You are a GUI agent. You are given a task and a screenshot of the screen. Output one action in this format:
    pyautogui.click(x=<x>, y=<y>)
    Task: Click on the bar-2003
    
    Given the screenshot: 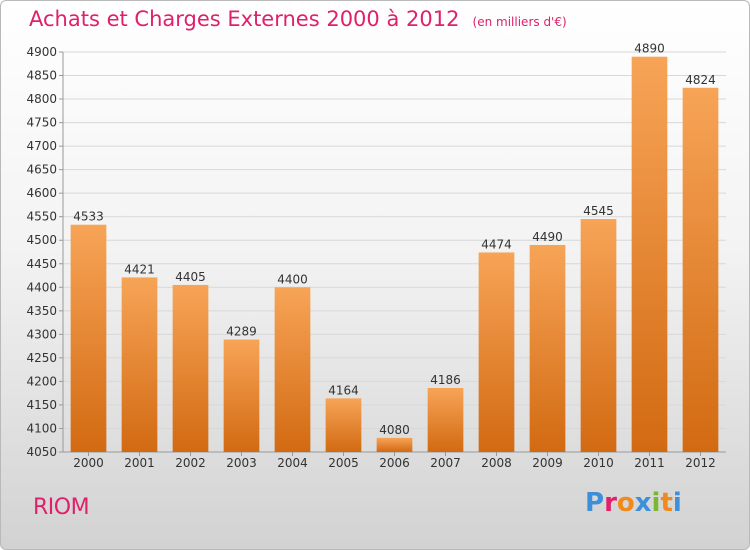 What is the action you would take?
    pyautogui.click(x=241, y=395)
    